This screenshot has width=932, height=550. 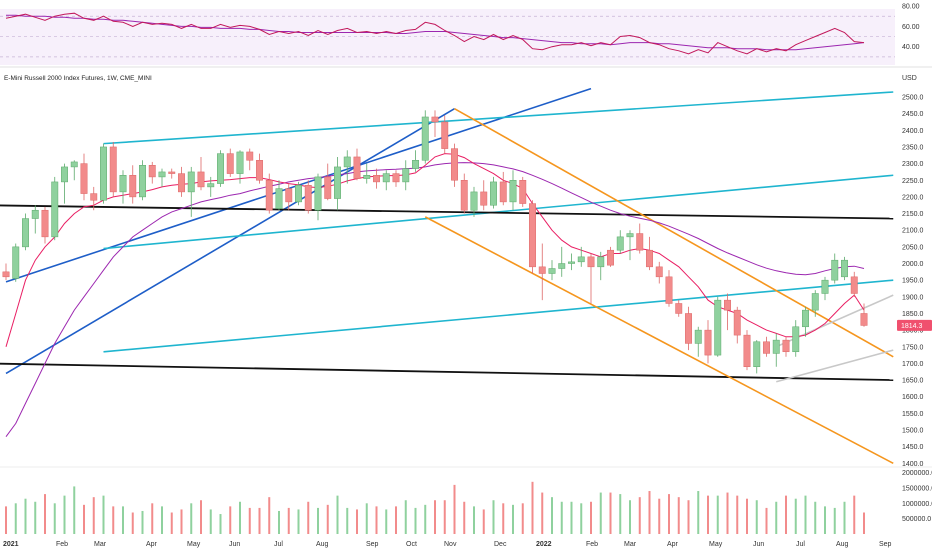 I want to click on price-tick-label: 2400.0, so click(x=913, y=131).